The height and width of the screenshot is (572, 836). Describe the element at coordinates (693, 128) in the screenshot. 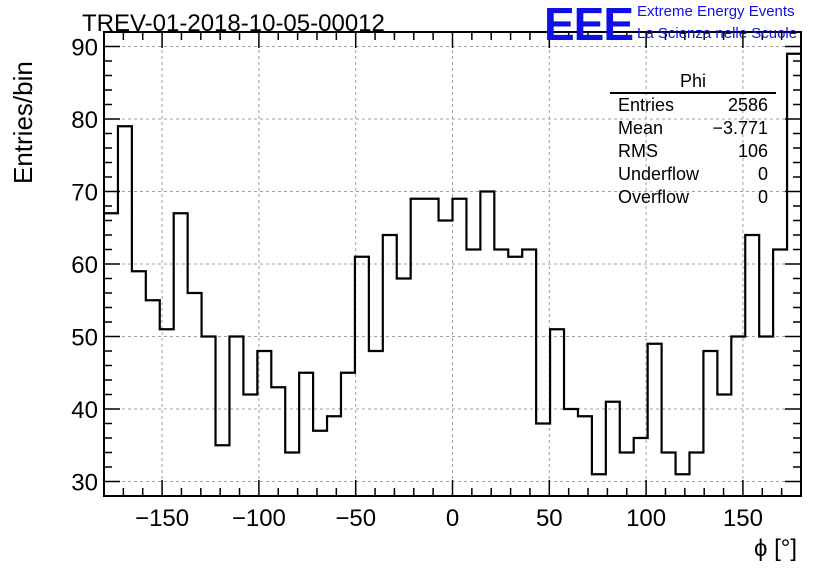

I see `stats-row-mean: Mean −3.771` at that location.